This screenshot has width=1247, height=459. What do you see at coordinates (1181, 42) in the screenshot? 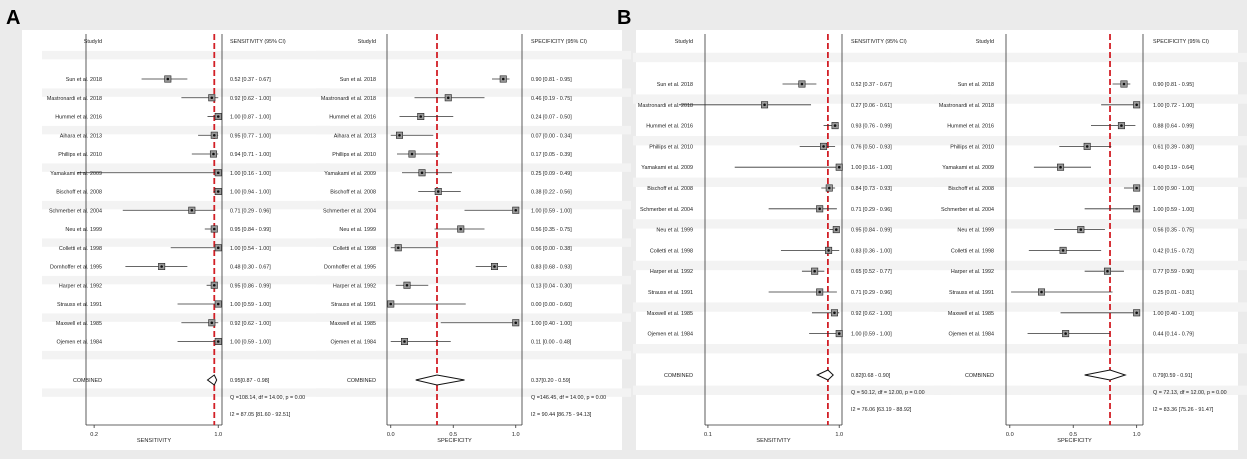
I see `ci-header: SPECIFICITY (95% CI)` at bounding box center [1181, 42].